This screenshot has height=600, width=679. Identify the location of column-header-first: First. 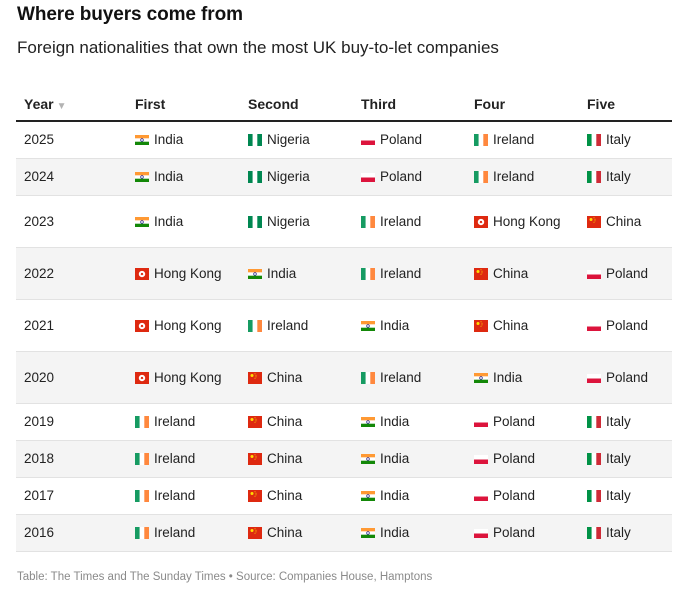
(183, 105).